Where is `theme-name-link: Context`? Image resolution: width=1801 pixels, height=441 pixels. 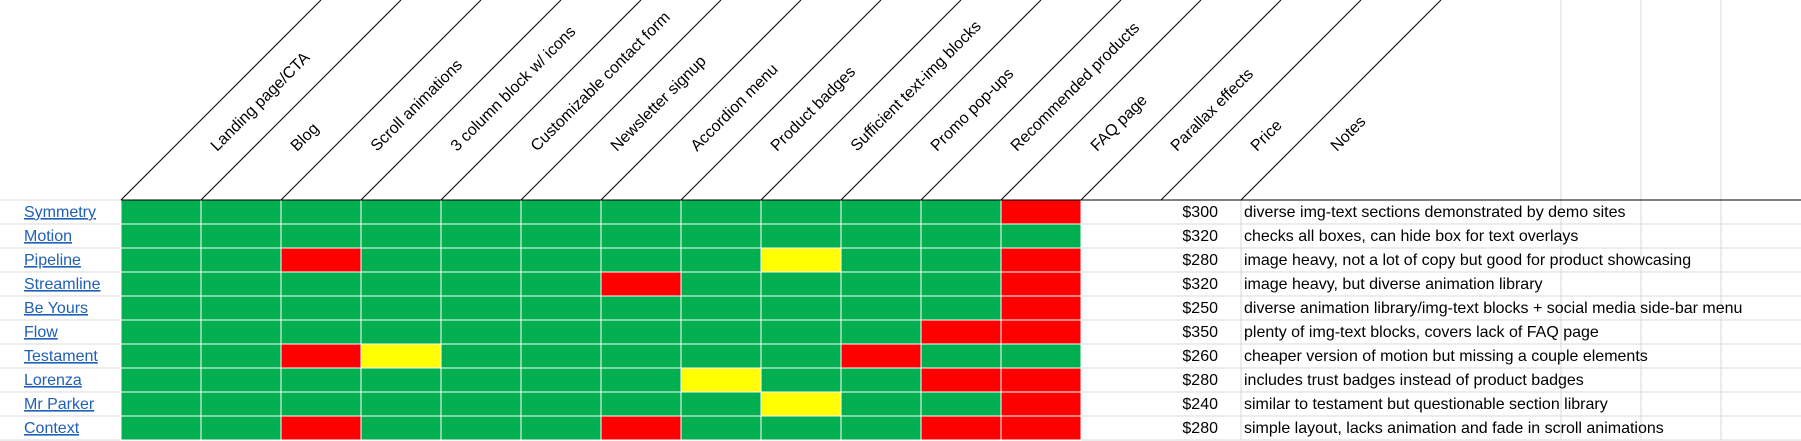
theme-name-link: Context is located at coordinates (52, 428).